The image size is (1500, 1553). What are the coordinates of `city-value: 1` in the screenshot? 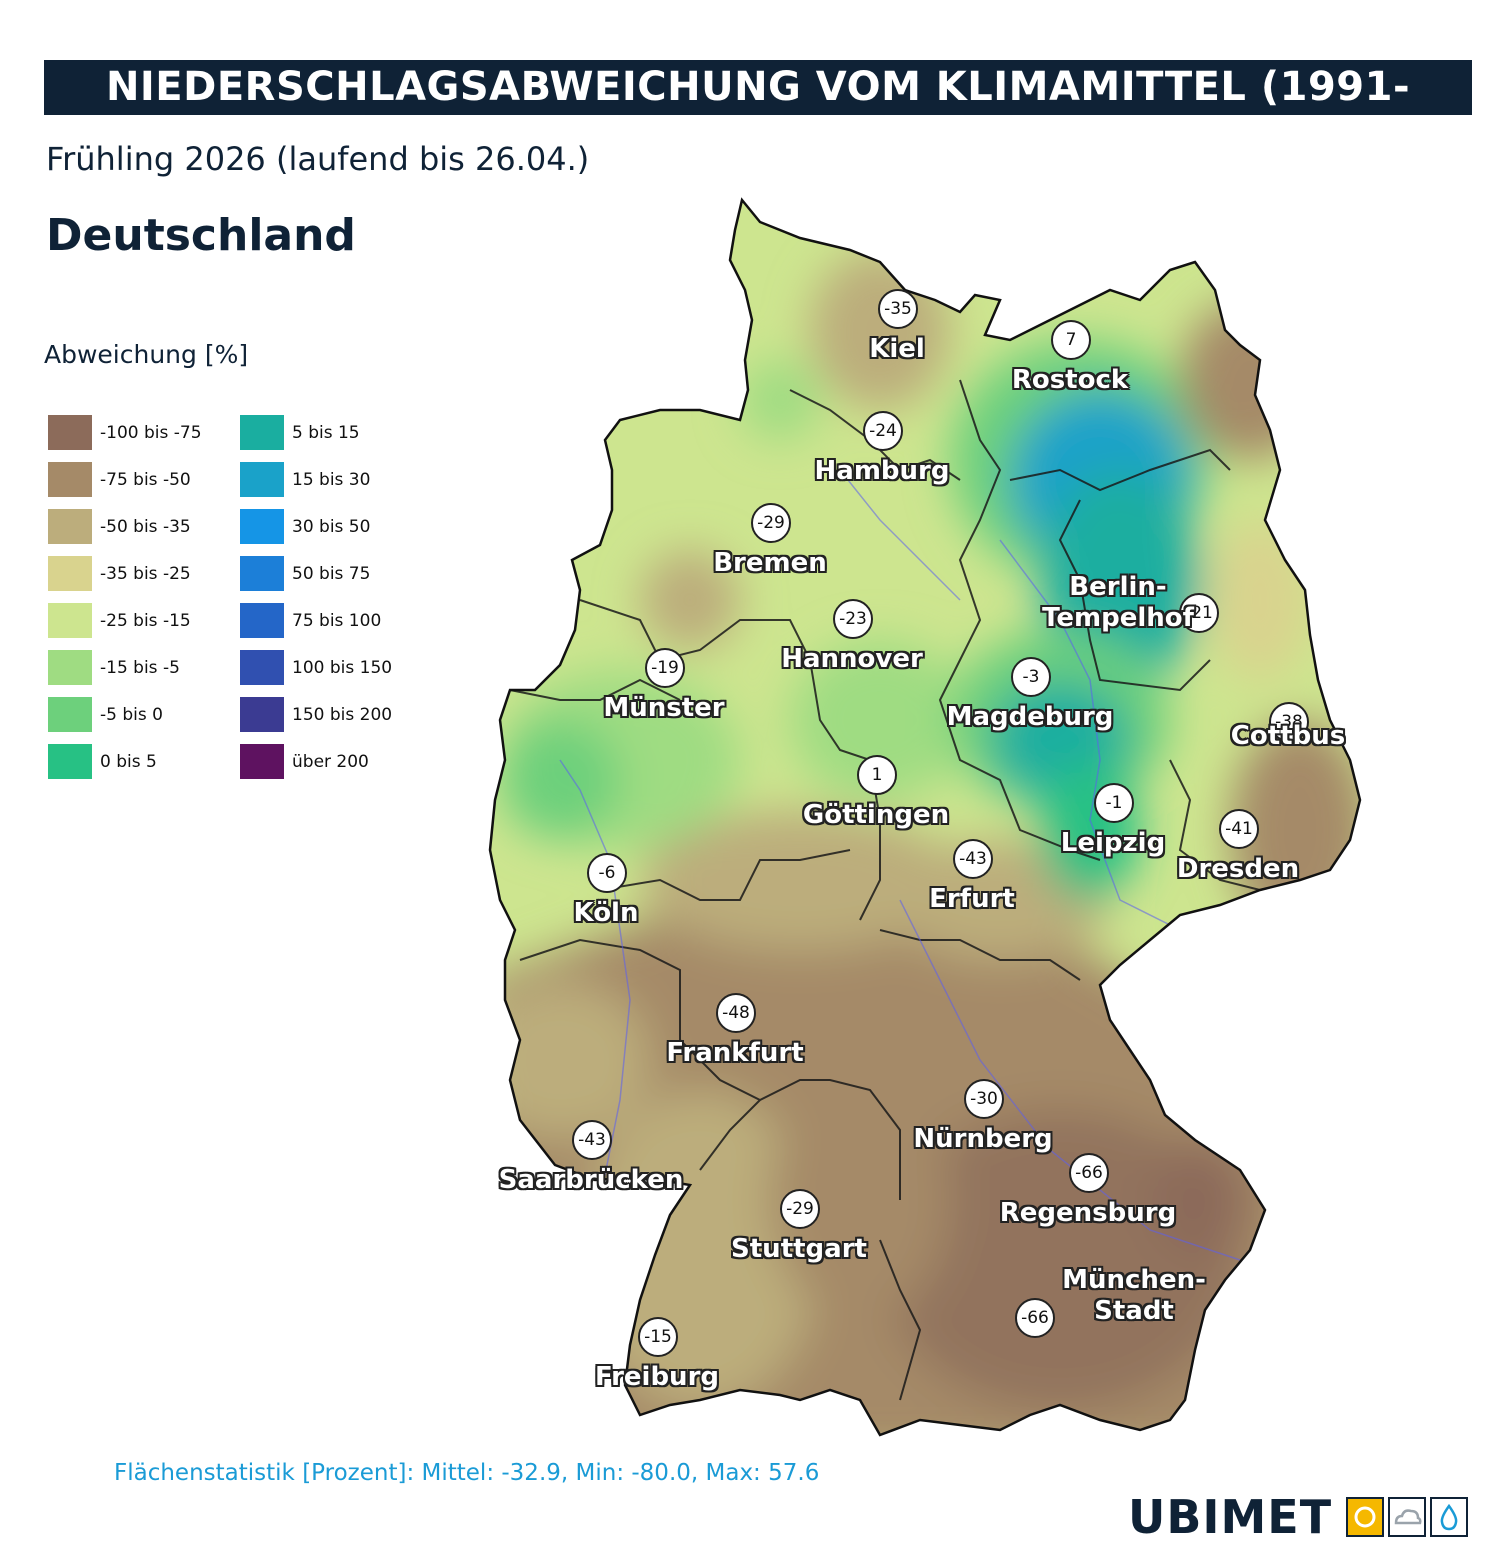 It's located at (877, 775).